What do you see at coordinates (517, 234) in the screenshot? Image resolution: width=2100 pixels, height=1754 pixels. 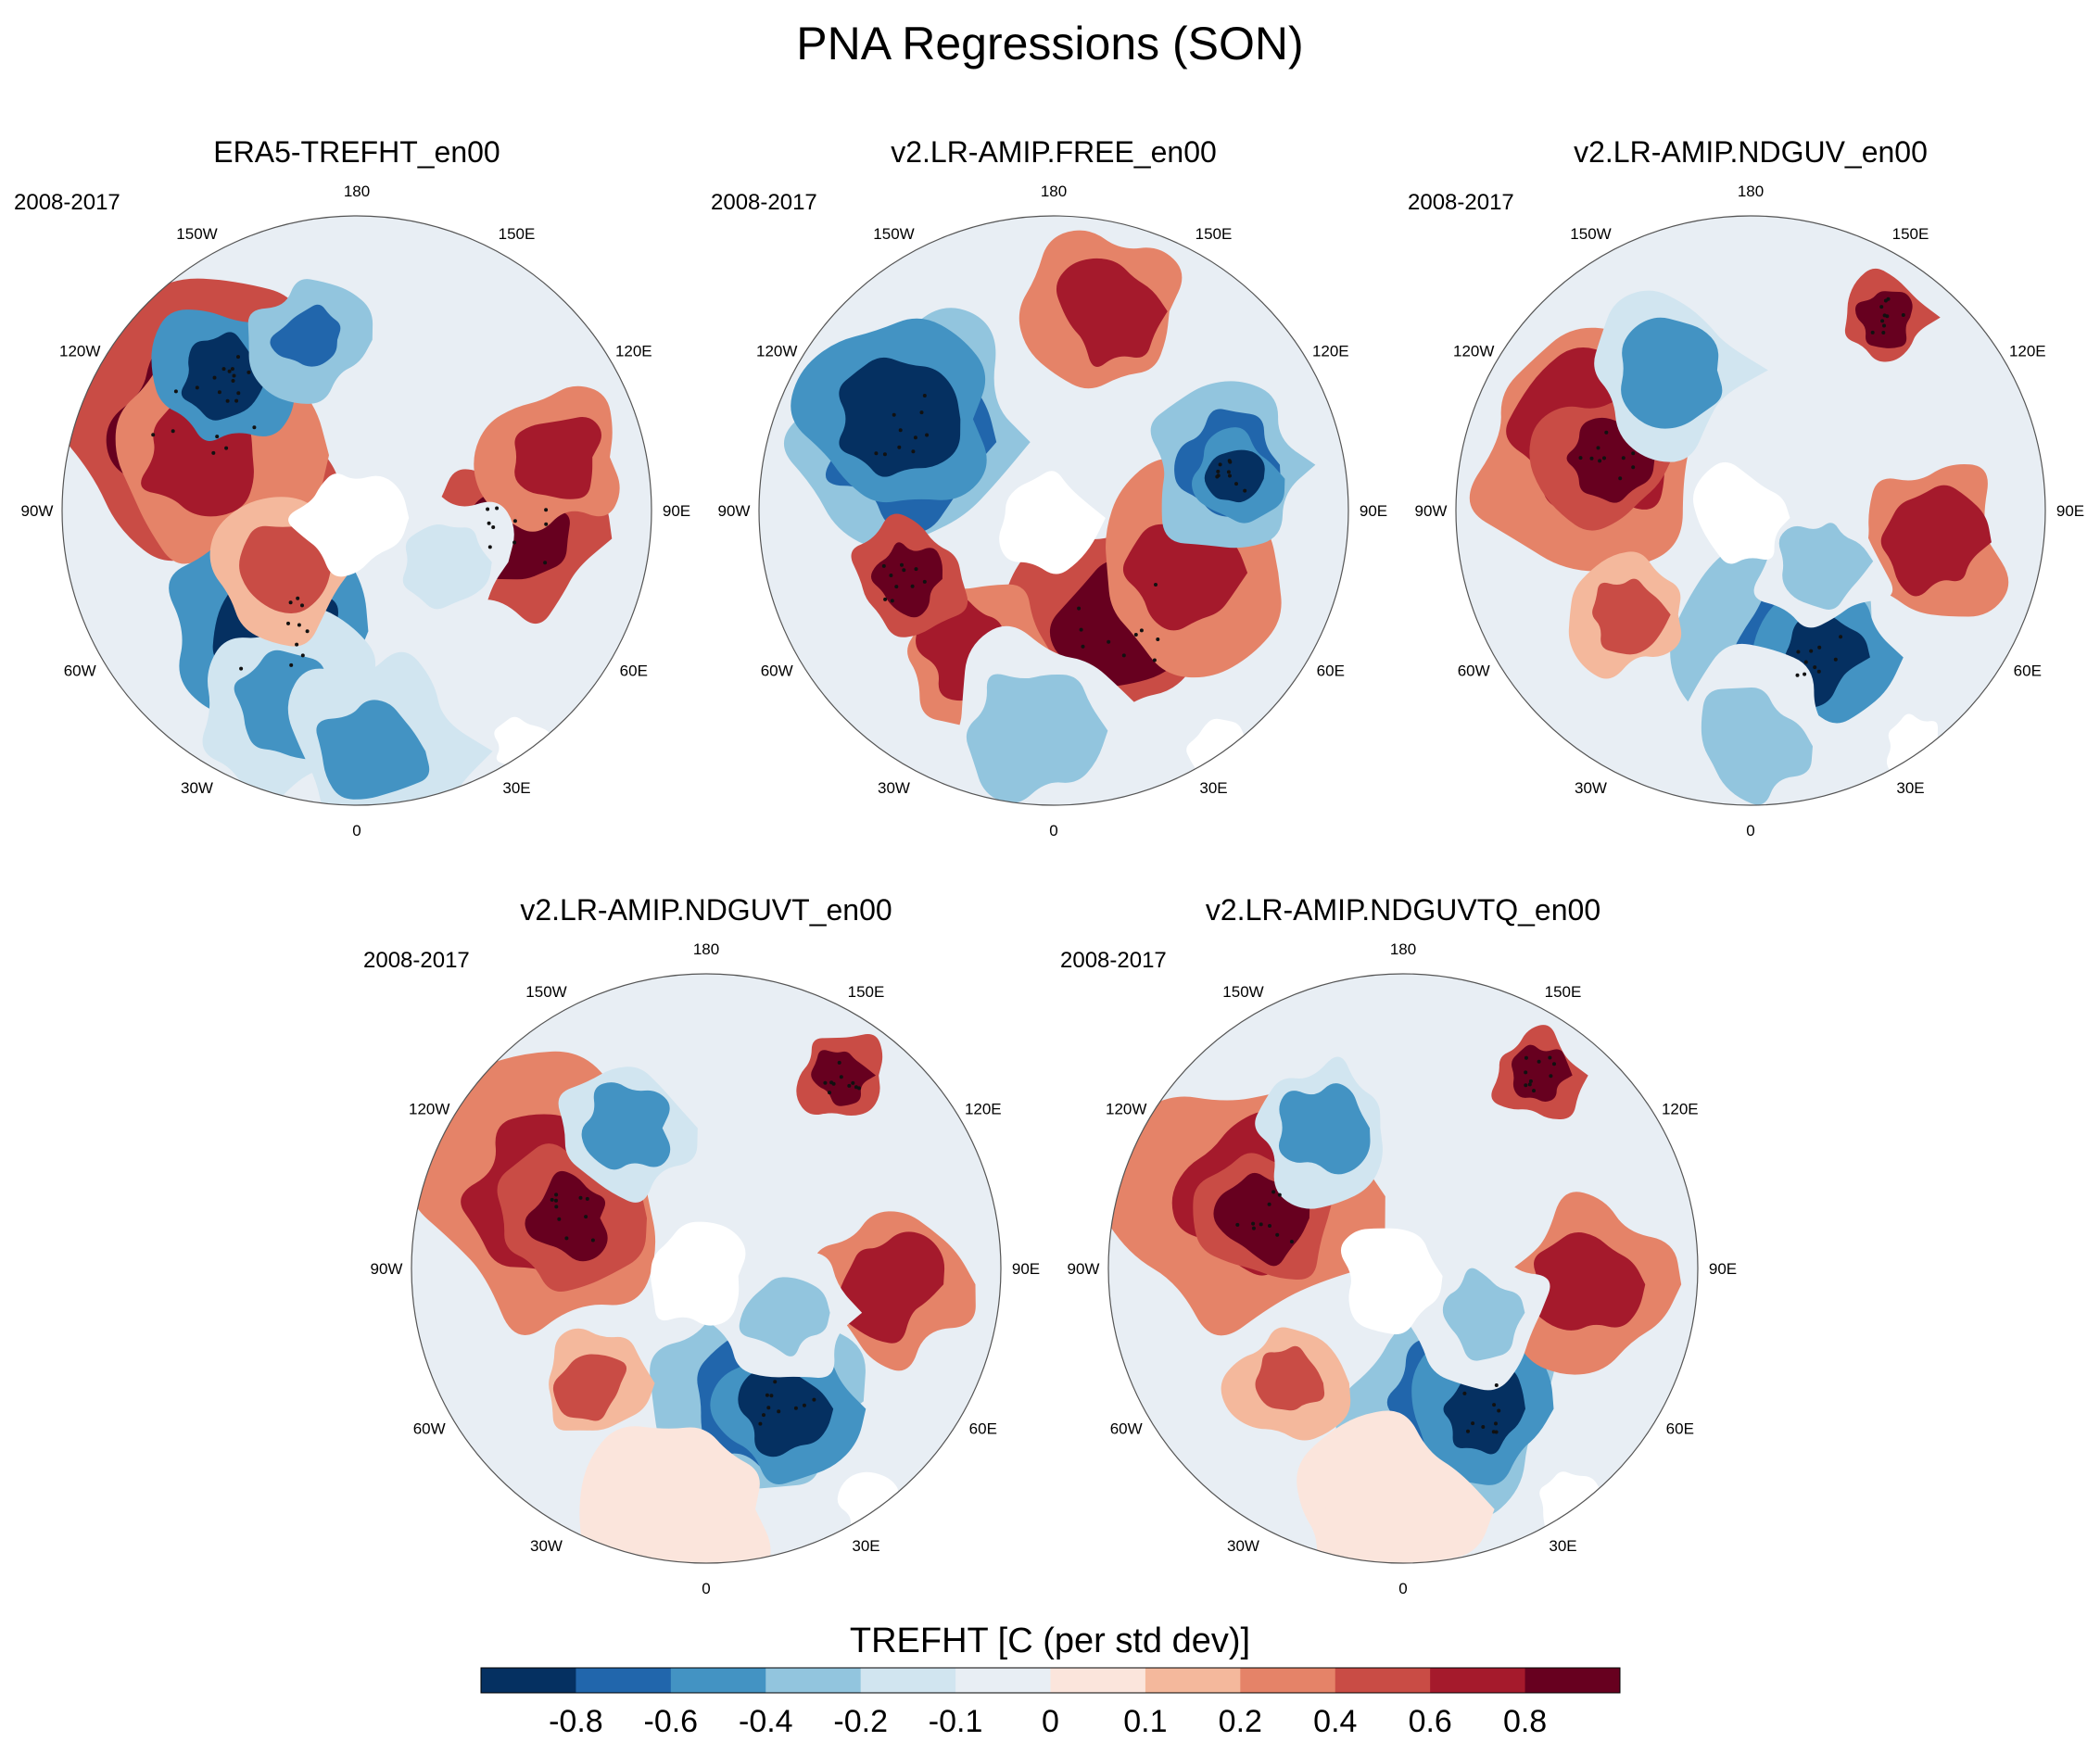 I see `longitude-label: 150E` at bounding box center [517, 234].